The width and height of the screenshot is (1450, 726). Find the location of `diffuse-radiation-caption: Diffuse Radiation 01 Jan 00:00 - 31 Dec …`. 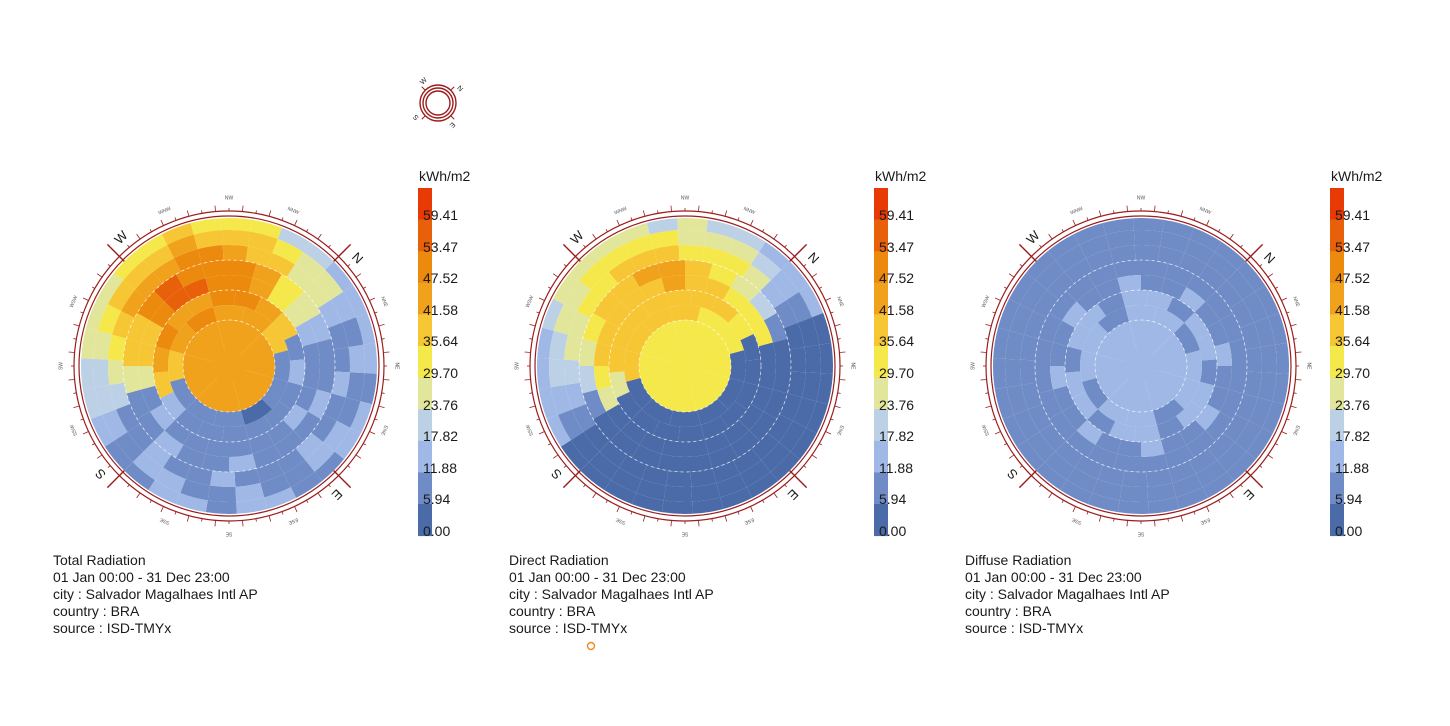

diffuse-radiation-caption: Diffuse Radiation 01 Jan 00:00 - 31 Dec … is located at coordinates (1067, 594).